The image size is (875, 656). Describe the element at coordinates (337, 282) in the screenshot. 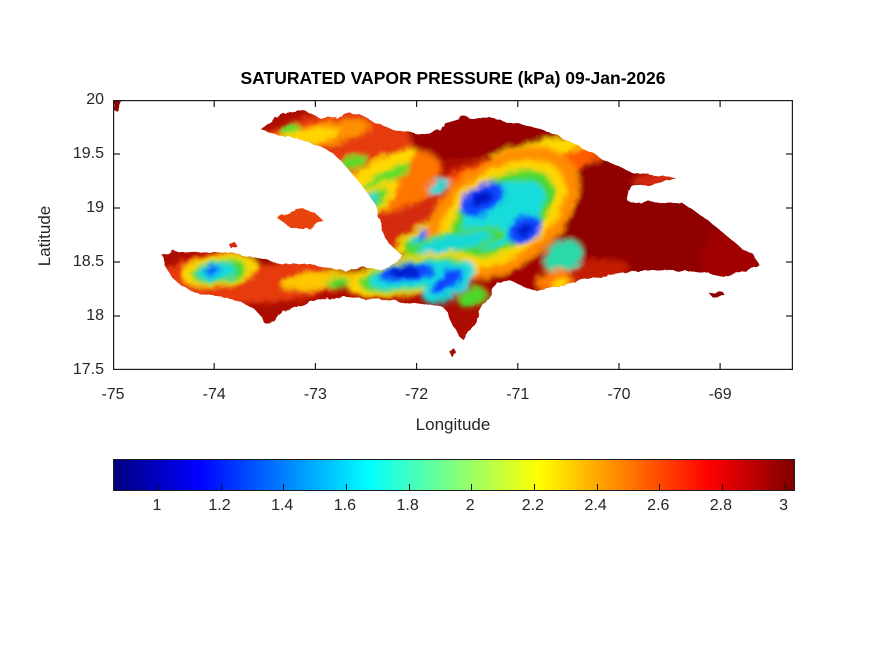

I see `region-tiburon-green-dot` at that location.